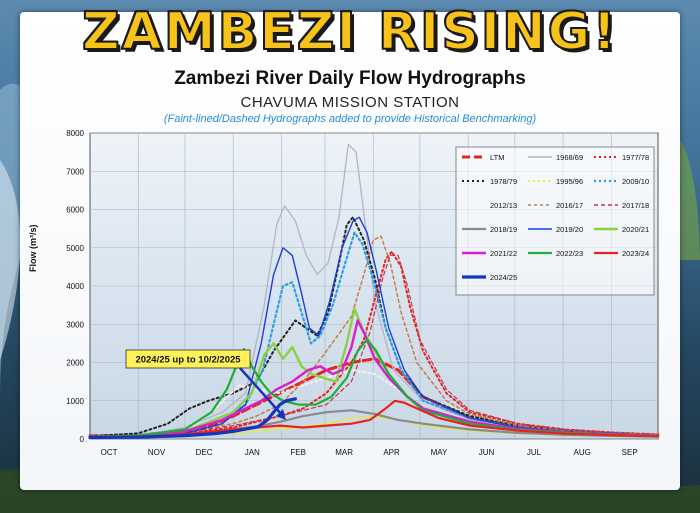 The image size is (700, 513). Describe the element at coordinates (555, 221) in the screenshot. I see `legend-box` at that location.